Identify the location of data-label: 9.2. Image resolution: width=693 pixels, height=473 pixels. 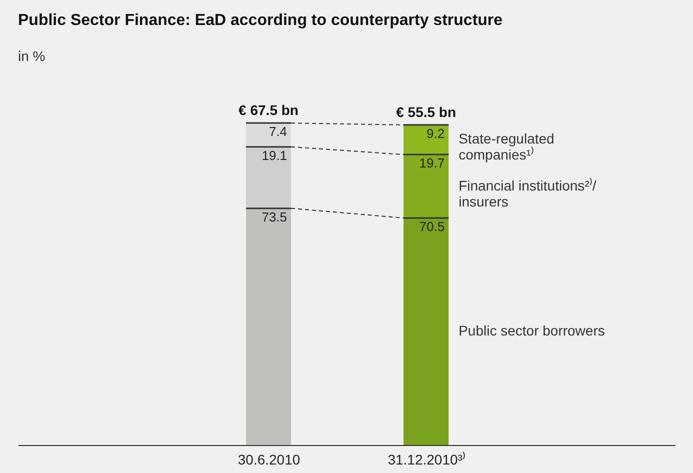
(435, 133).